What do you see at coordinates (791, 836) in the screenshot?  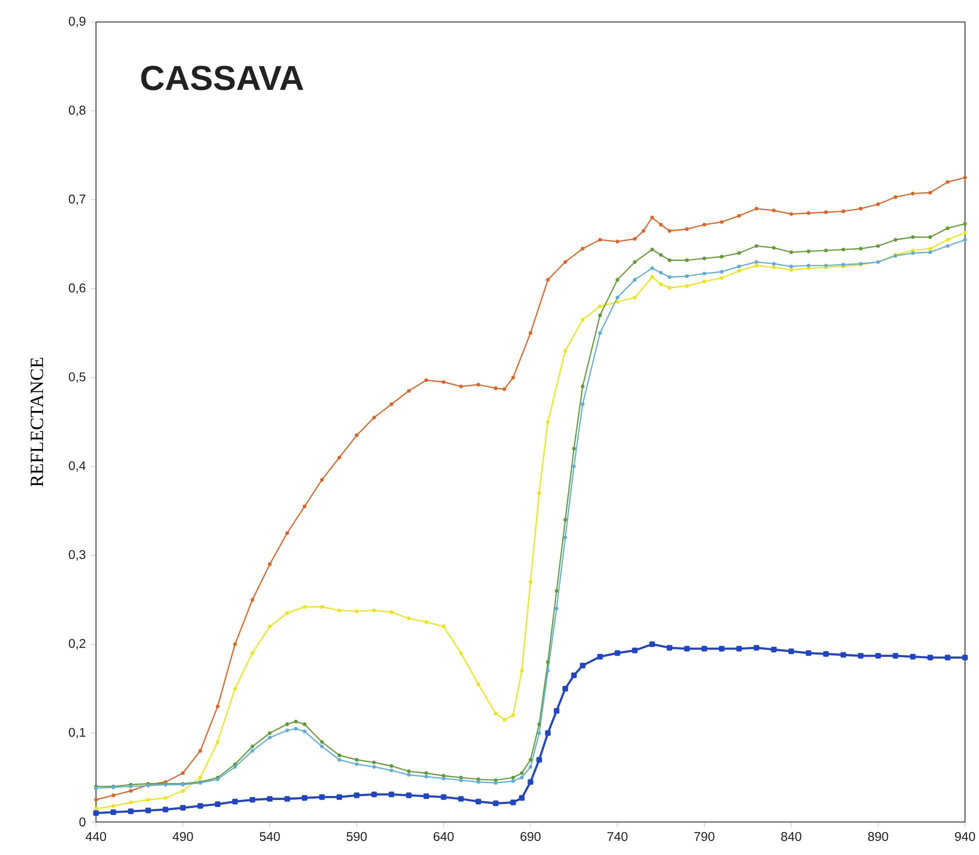 I see `x-tick-label: 840` at bounding box center [791, 836].